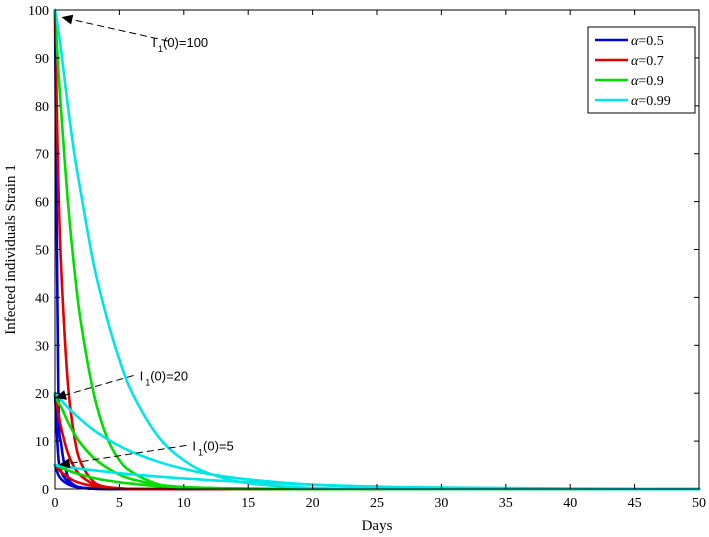  I want to click on x-tick-label: 35, so click(506, 503).